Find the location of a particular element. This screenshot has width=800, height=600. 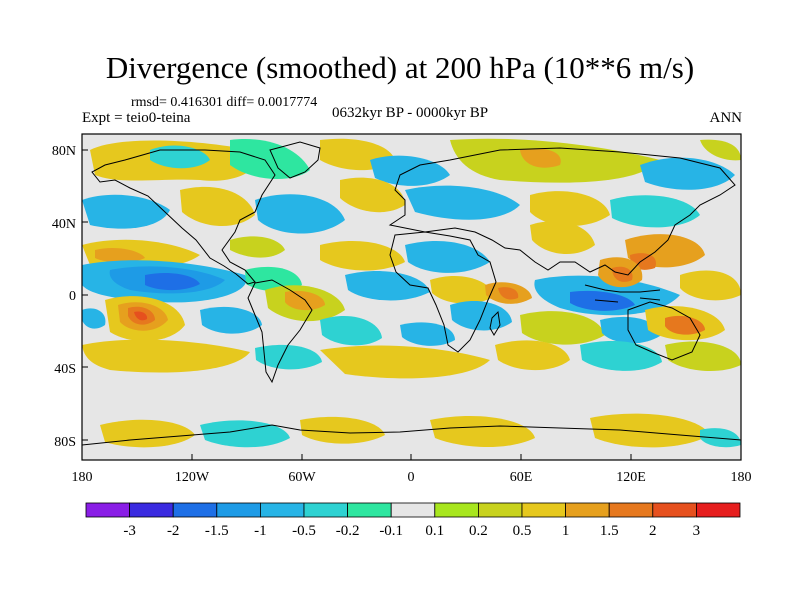

lon-label-120E: 120E is located at coordinates (631, 477).